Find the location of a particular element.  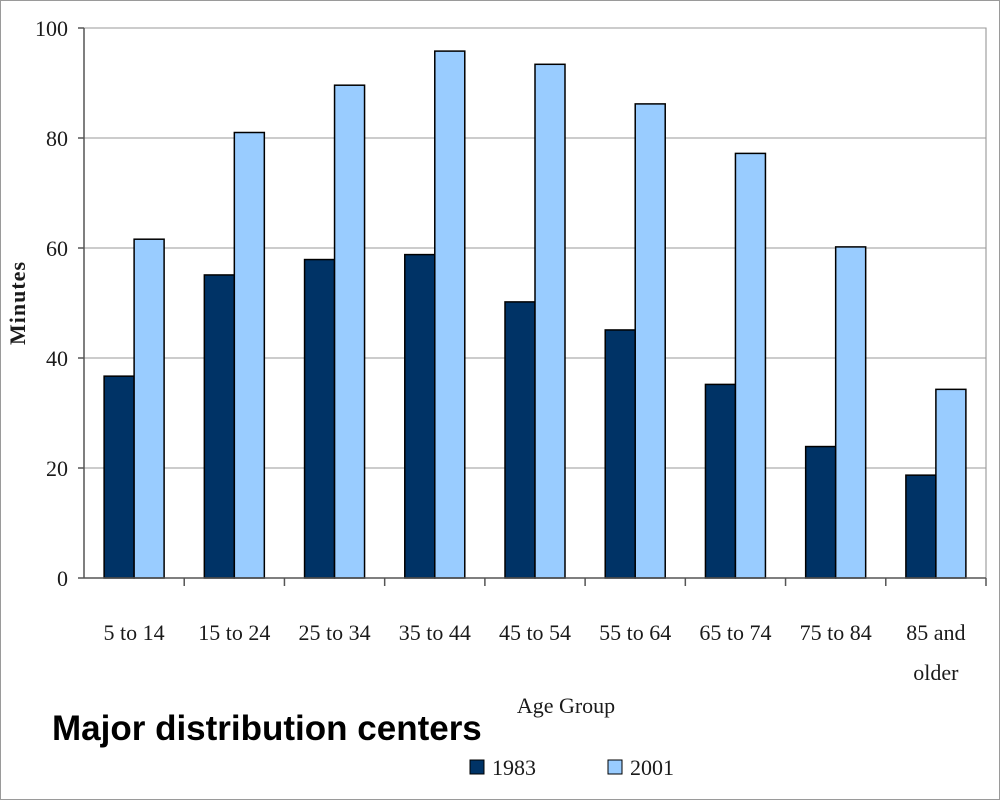

legend-label-2001: 2001 is located at coordinates (652, 767).